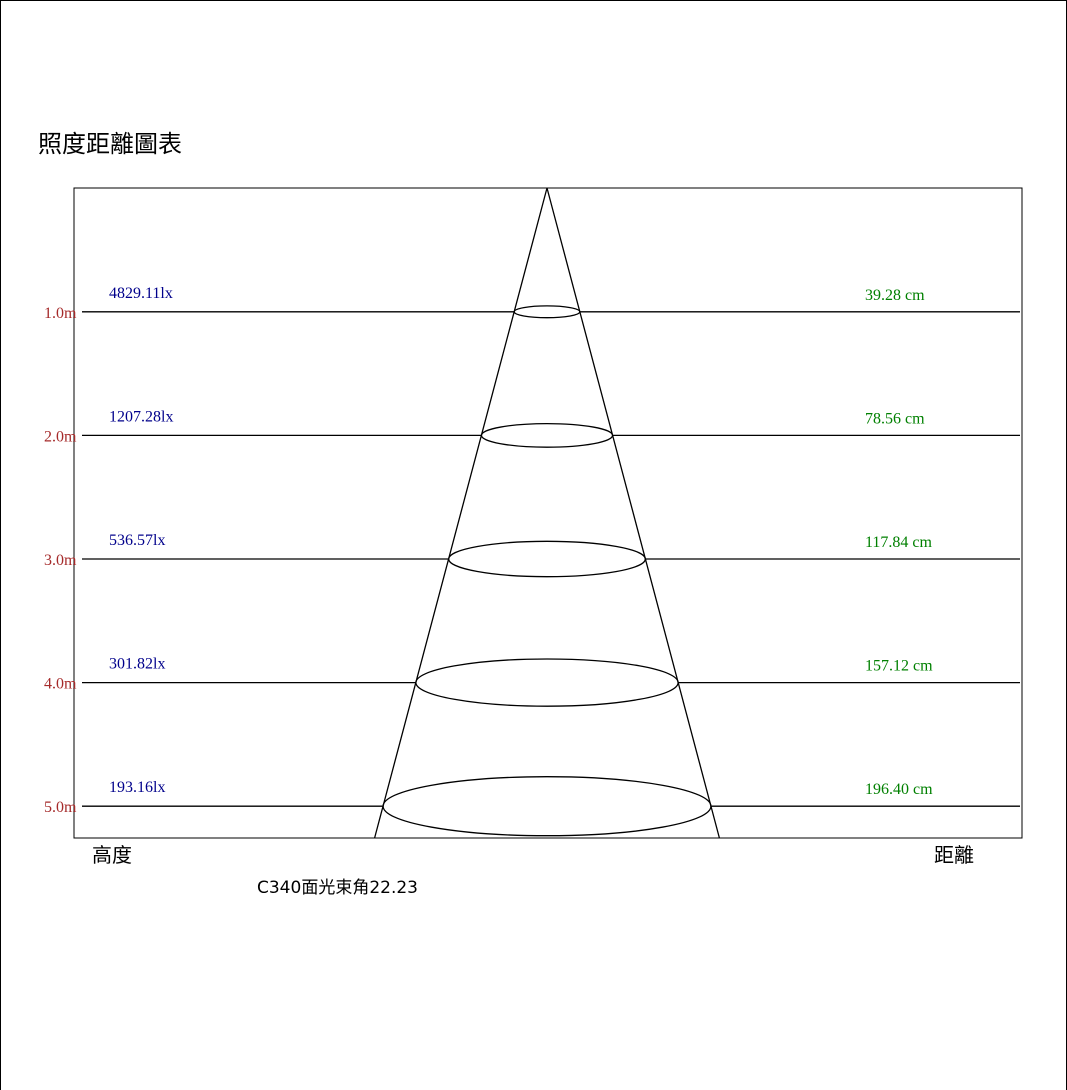 The width and height of the screenshot is (1067, 1090). I want to click on lux-label: 1207.28lx, so click(141, 416).